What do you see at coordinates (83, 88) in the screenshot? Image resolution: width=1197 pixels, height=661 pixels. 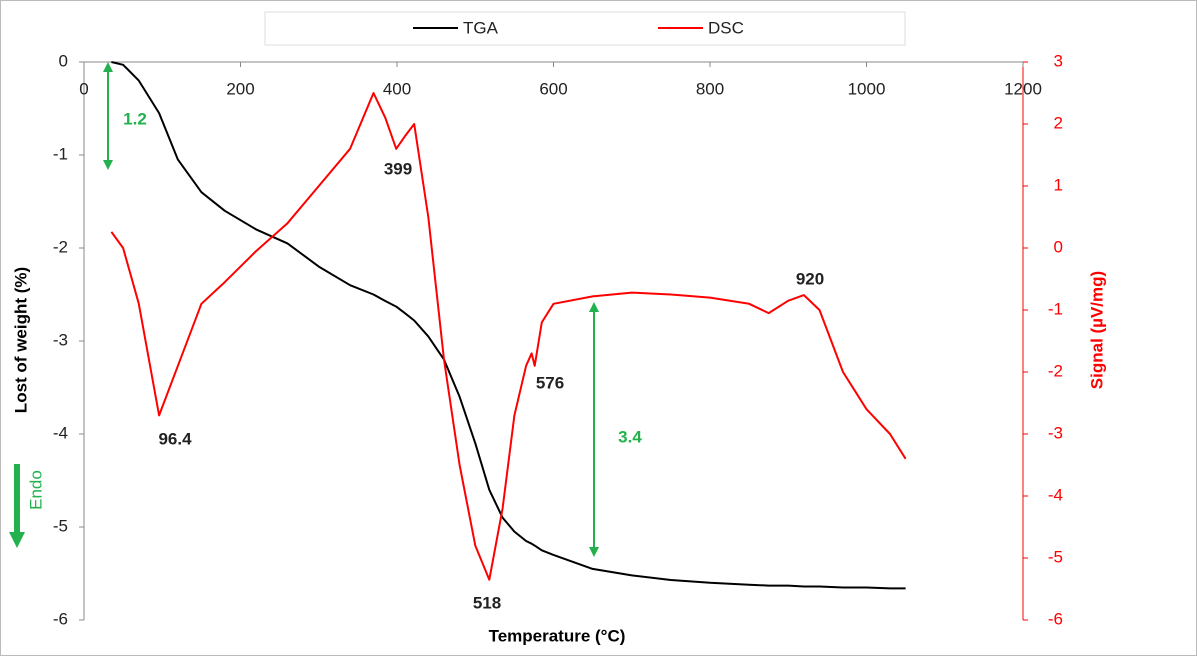 I see `x-tick-label: 0` at bounding box center [83, 88].